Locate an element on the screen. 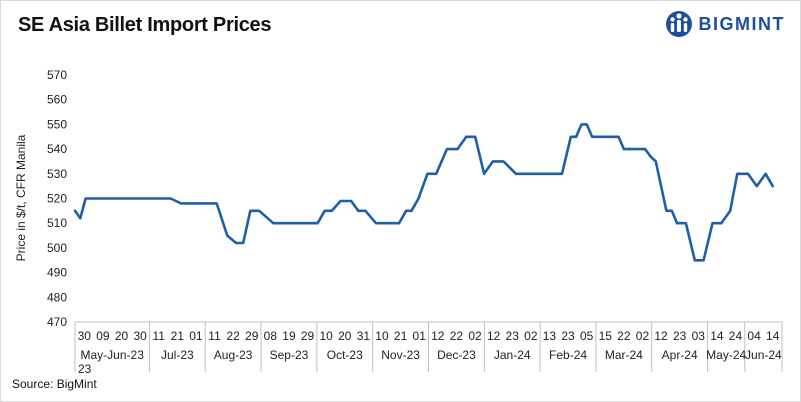 This screenshot has height=402, width=801. month-label: Mar-24 is located at coordinates (624, 355).